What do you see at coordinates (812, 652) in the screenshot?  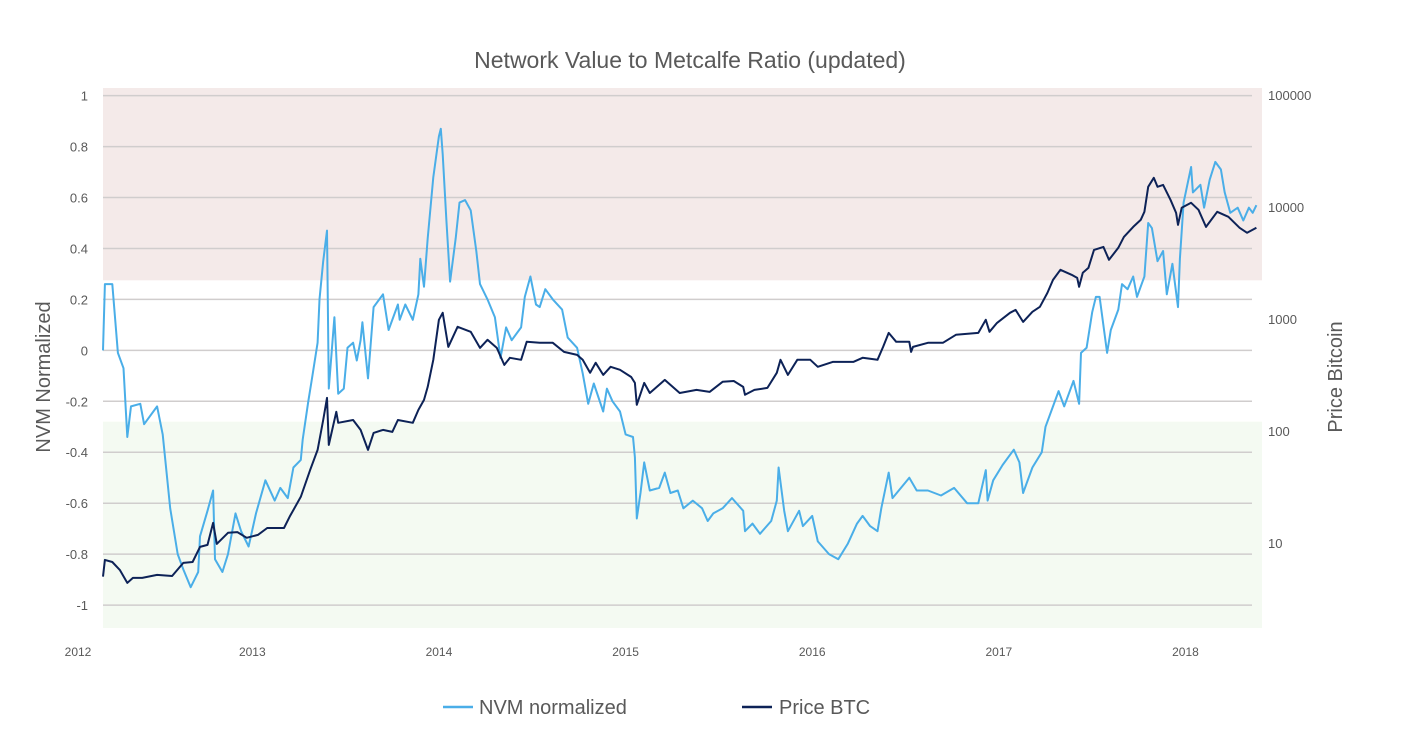 I see `x-tick-label: 2016` at bounding box center [812, 652].